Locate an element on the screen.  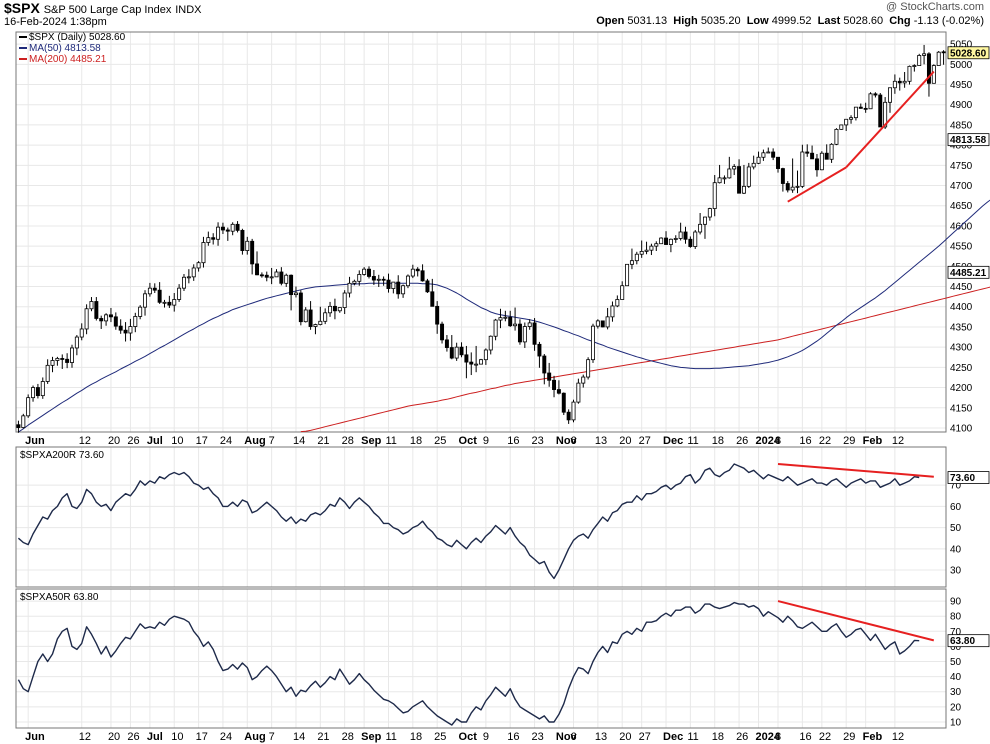
y-tick-label: 4700 is located at coordinates (961, 186).